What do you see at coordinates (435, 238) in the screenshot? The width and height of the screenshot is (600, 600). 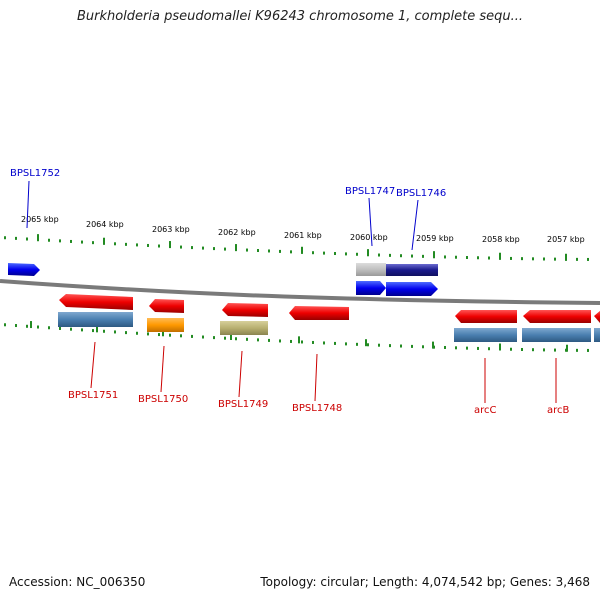 I see `scale-label-2059: 2059 kbp` at bounding box center [435, 238].